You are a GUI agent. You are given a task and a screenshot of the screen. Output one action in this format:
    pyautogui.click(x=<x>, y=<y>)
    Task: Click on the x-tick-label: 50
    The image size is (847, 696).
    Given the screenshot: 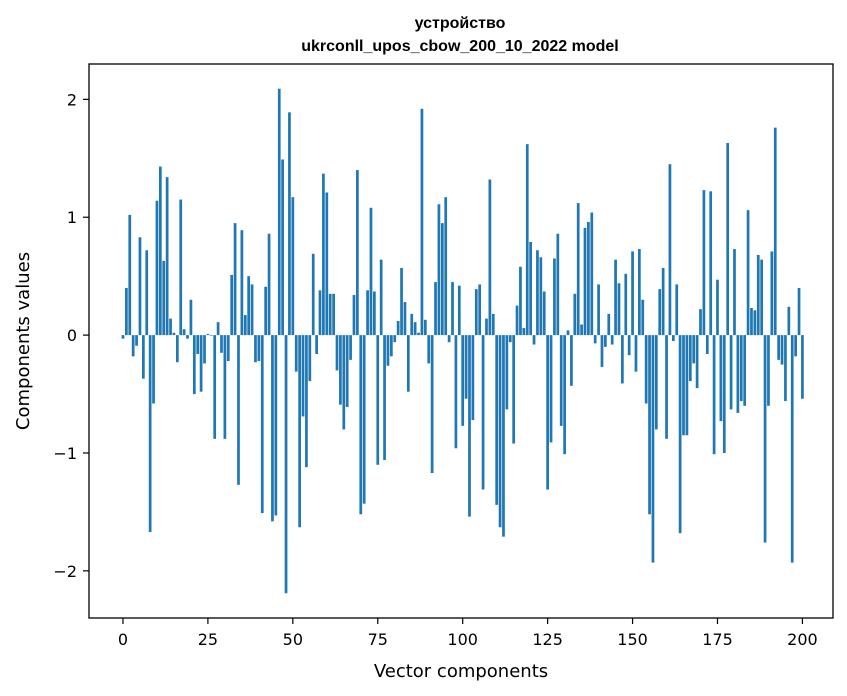 What is the action you would take?
    pyautogui.click(x=293, y=639)
    